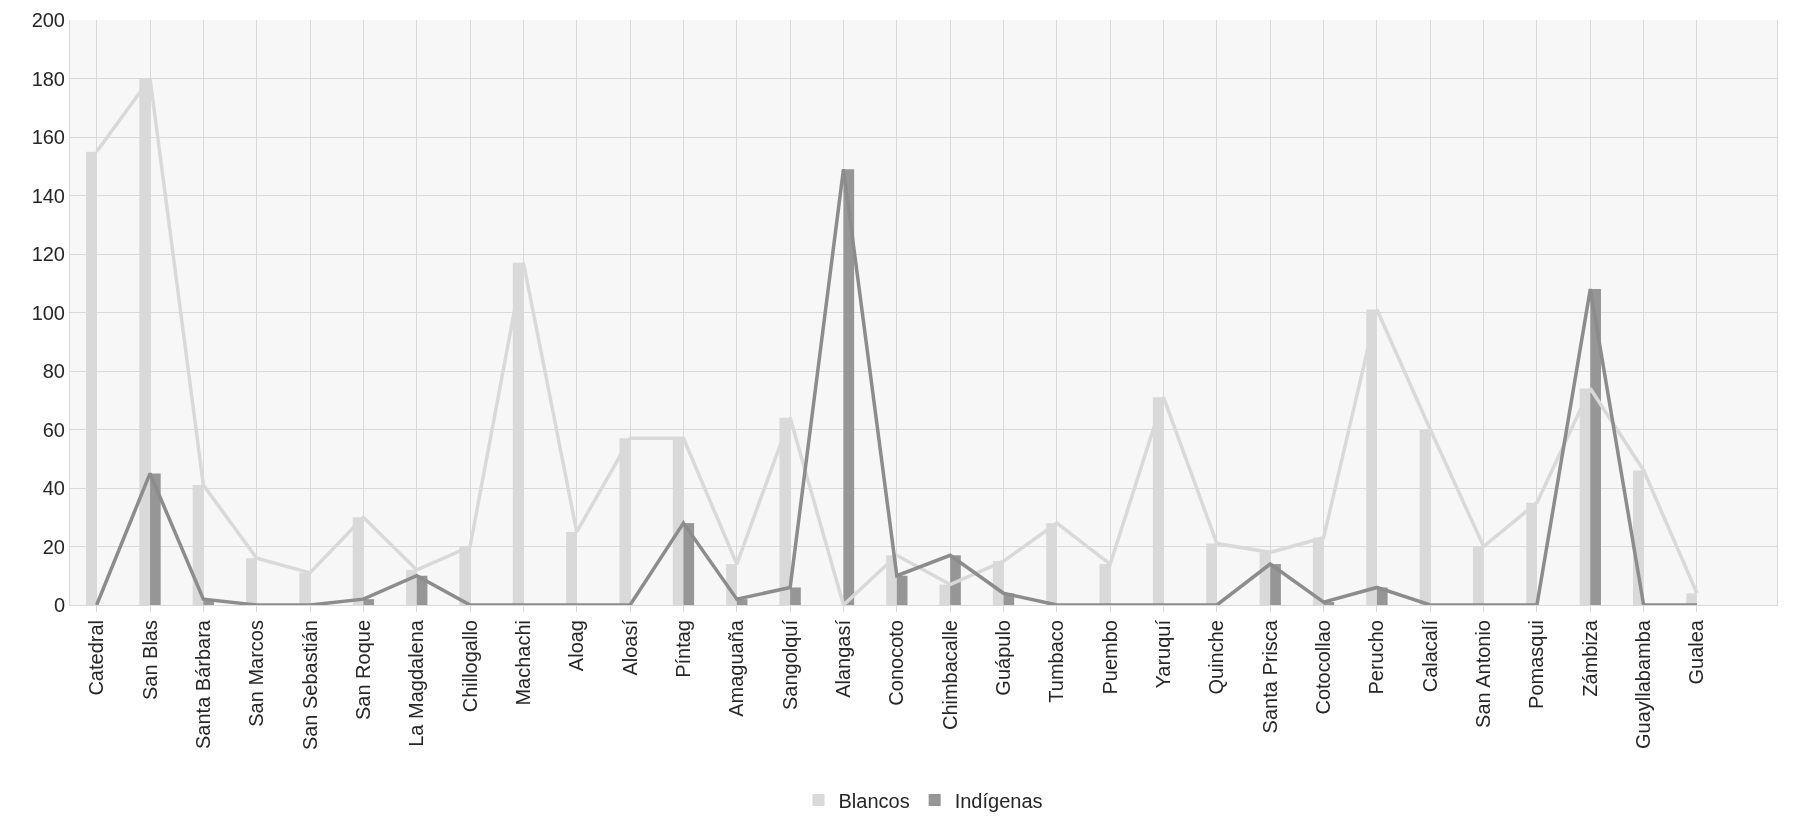 The width and height of the screenshot is (1807, 832). Describe the element at coordinates (149, 660) in the screenshot. I see `x-tick-label: San Blas` at that location.